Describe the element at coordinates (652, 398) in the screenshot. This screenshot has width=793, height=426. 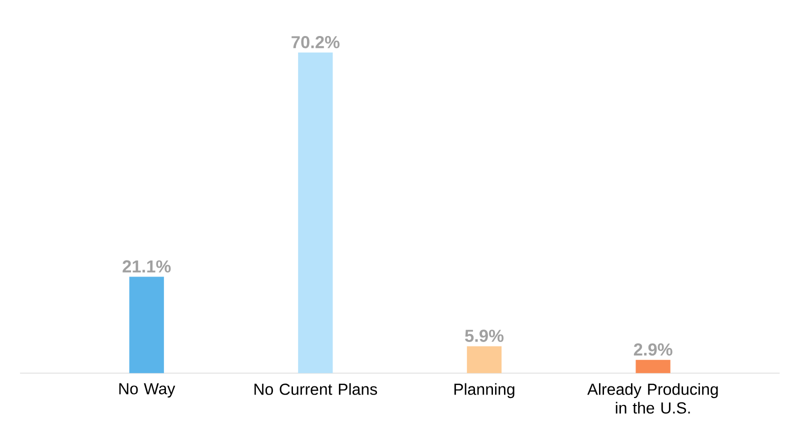
I see `x-tick-label: Already Producing in the U.S.` at that location.